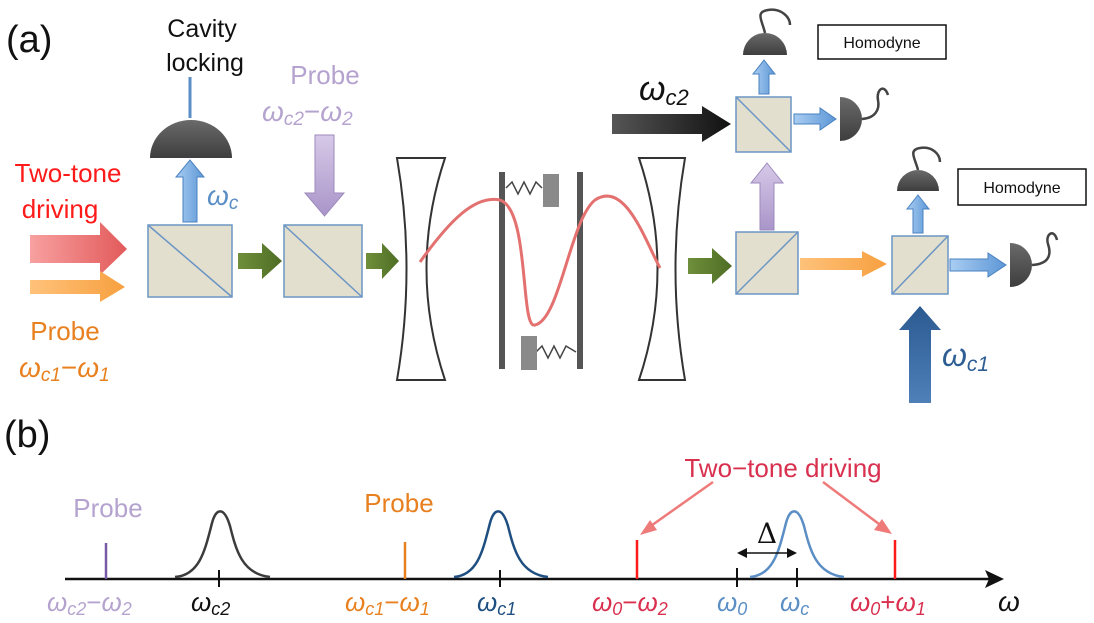  What do you see at coordinates (965, 356) in the screenshot?
I see `omega-c1-label: ωc1` at bounding box center [965, 356].